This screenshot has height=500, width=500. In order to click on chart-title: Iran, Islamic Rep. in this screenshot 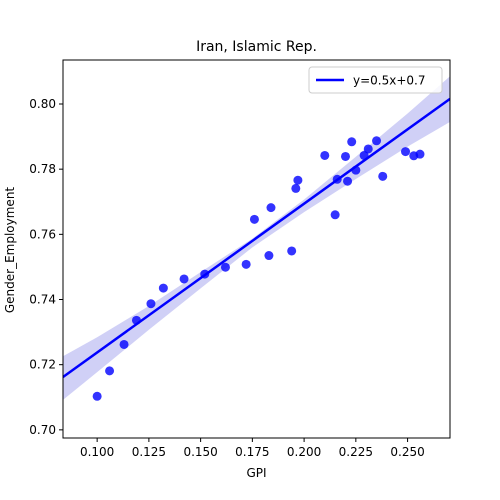, I will do `click(256, 47)`.